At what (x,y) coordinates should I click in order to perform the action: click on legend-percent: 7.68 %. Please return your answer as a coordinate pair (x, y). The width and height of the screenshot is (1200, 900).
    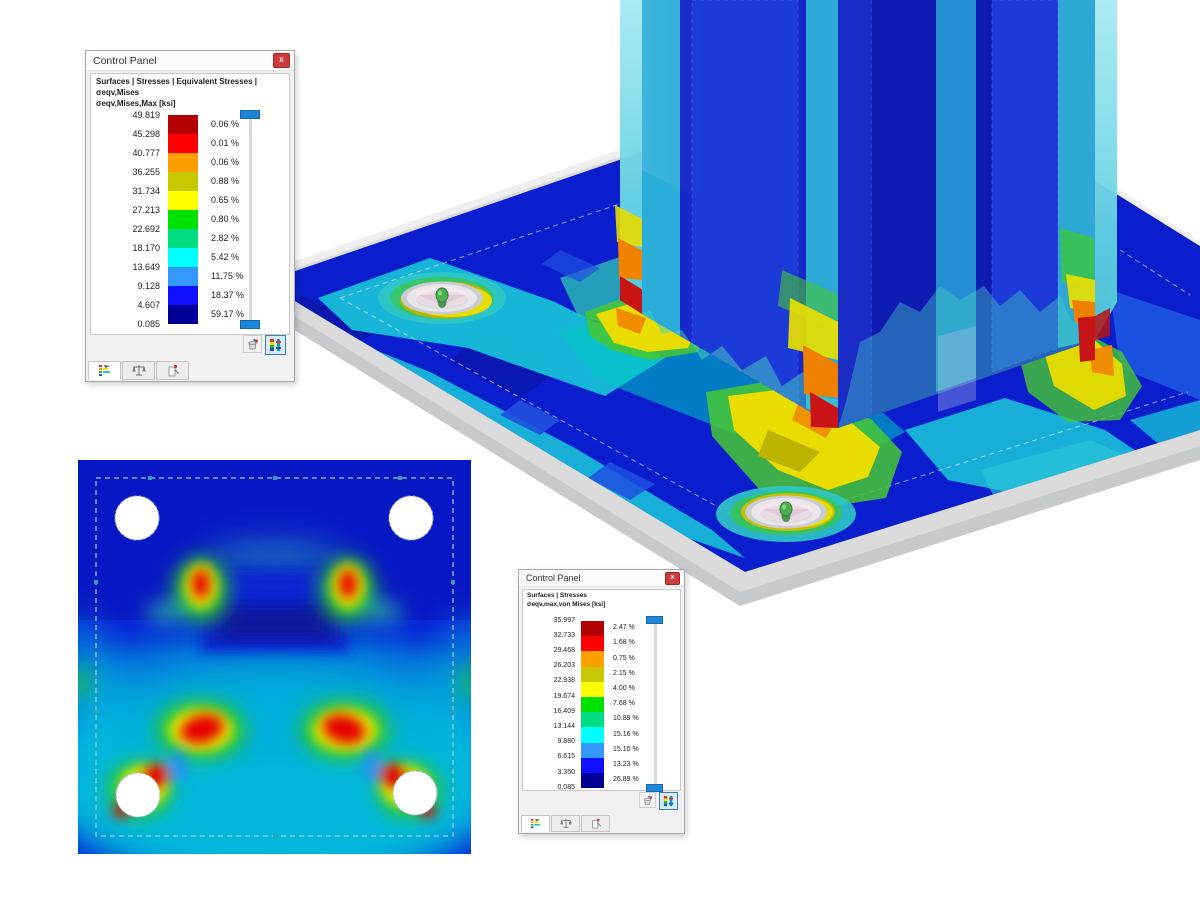
    Looking at the image, I should click on (624, 704).